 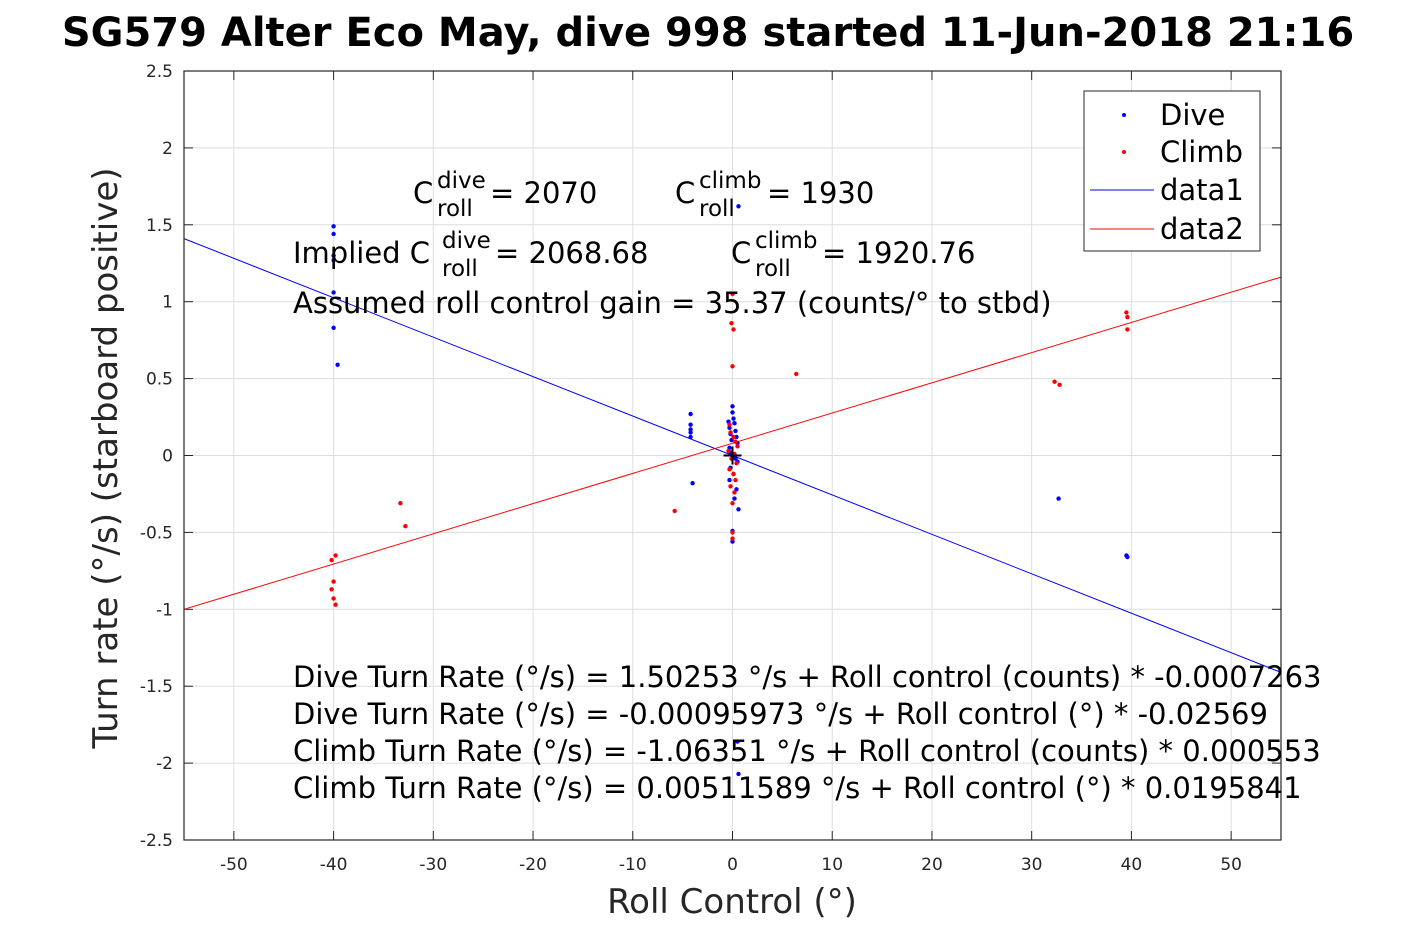 I want to click on y-tick-label: -1.5, so click(x=156, y=687).